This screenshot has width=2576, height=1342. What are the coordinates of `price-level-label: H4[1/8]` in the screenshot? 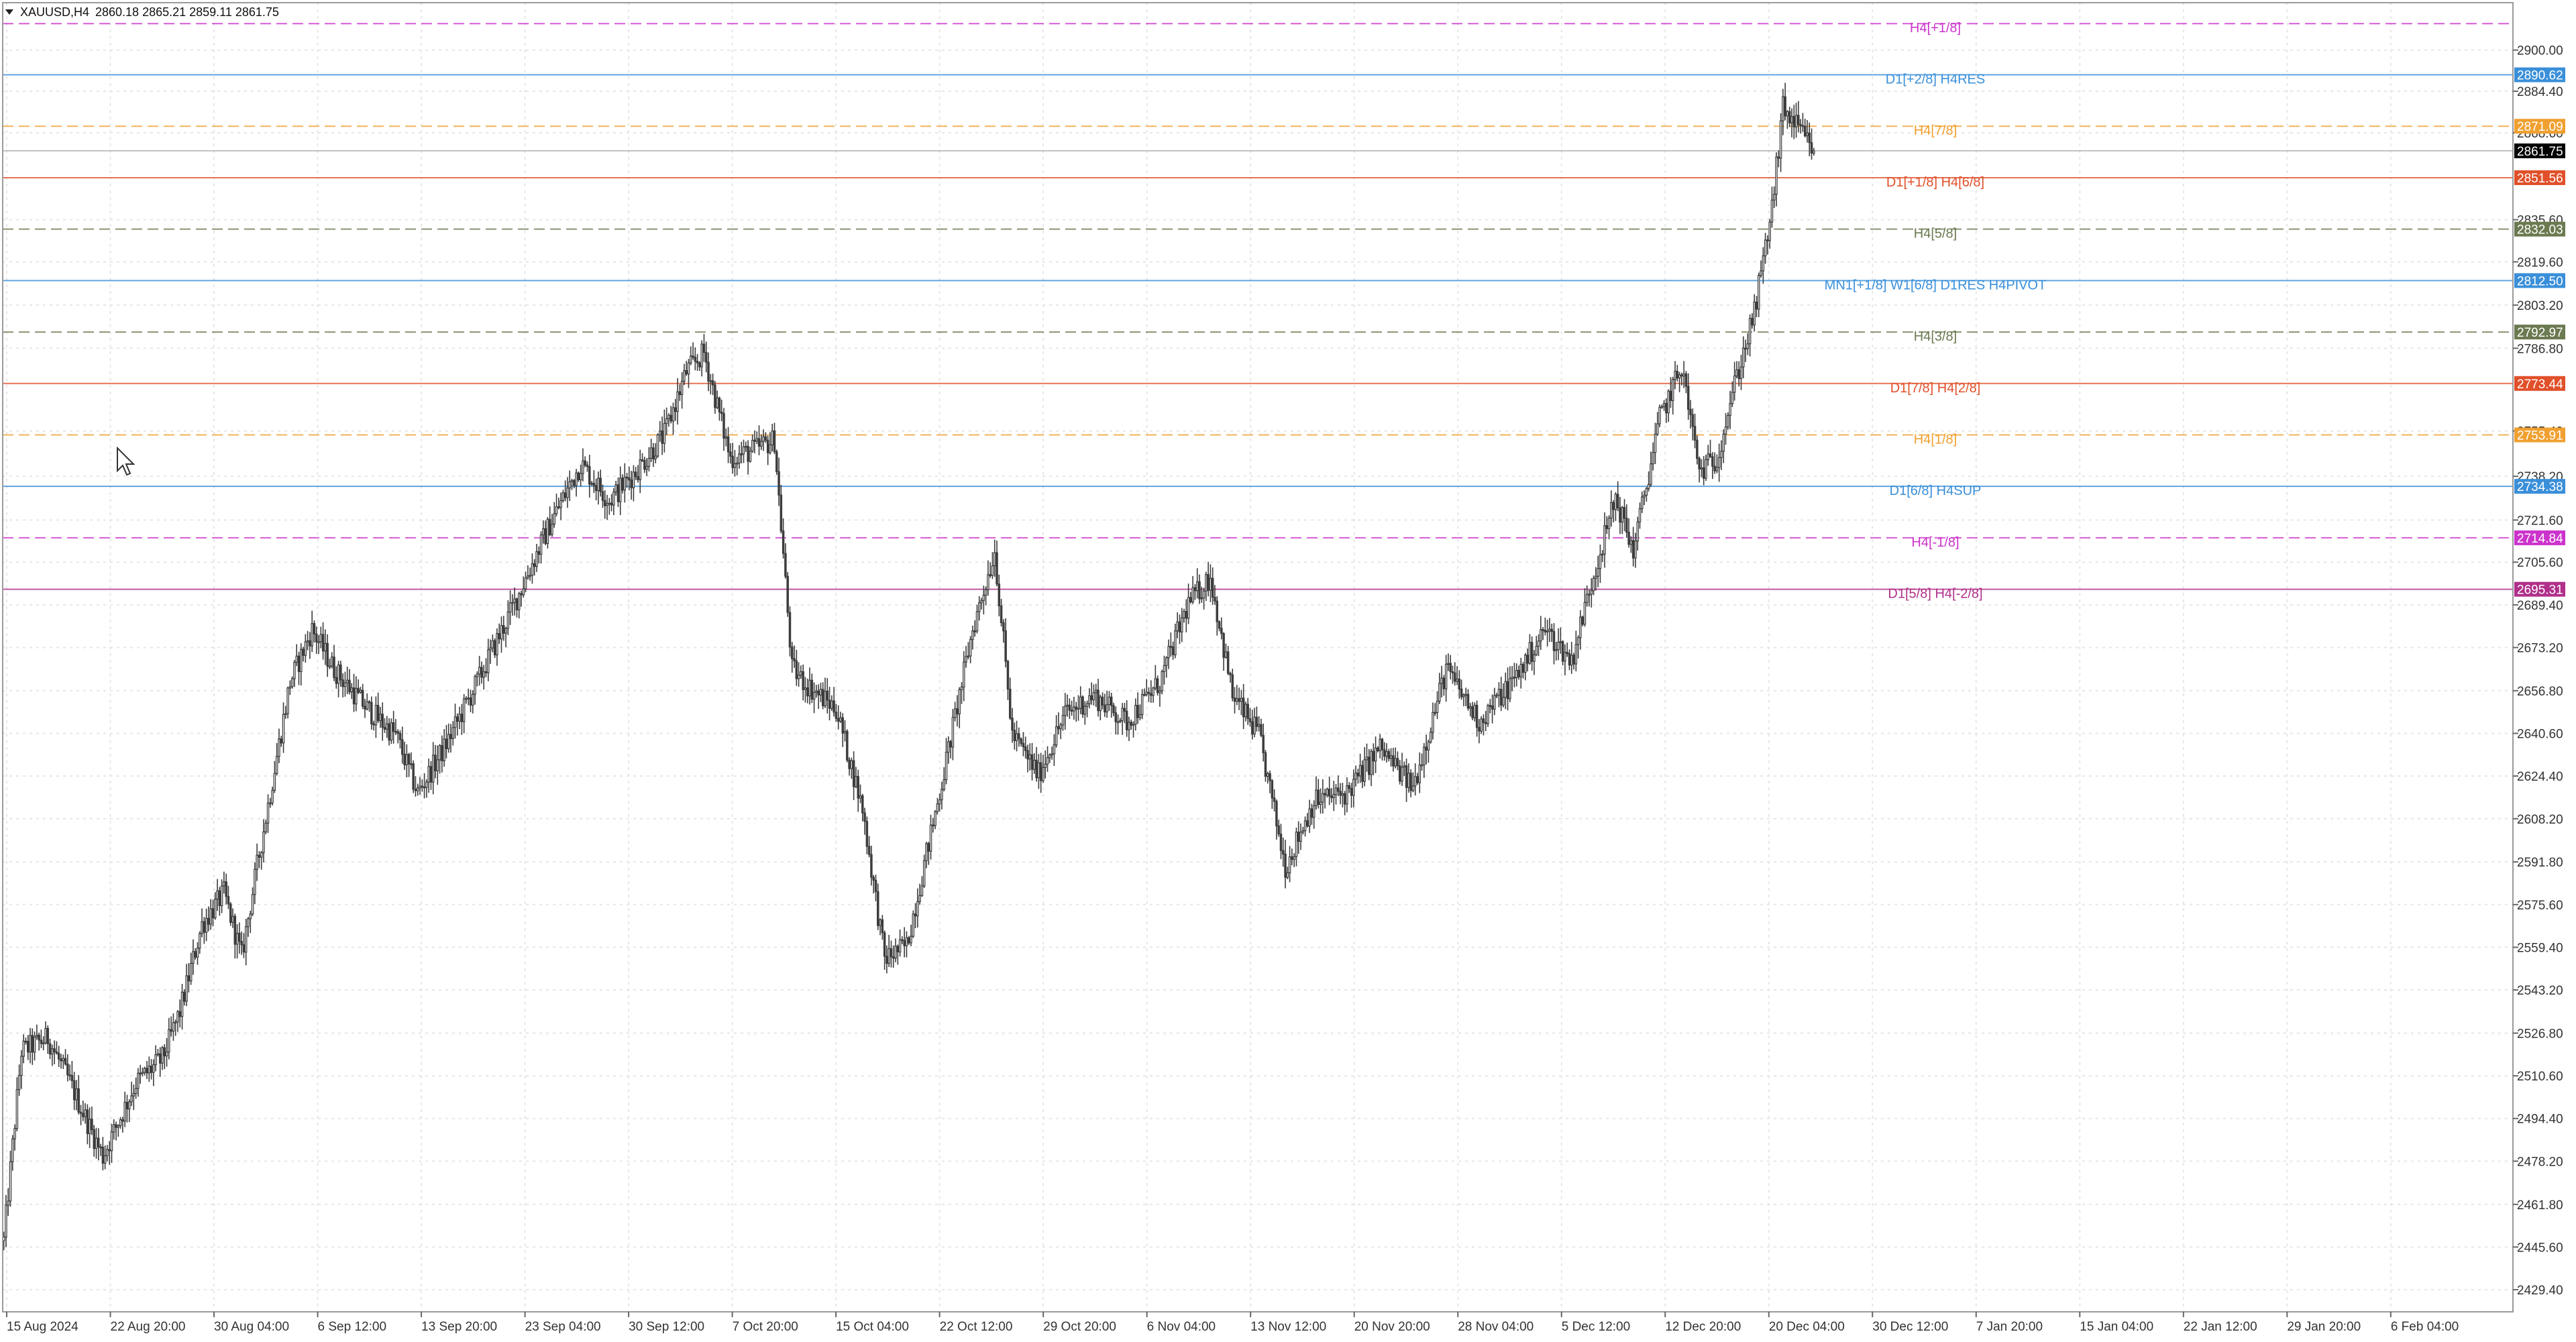 It's located at (1935, 439).